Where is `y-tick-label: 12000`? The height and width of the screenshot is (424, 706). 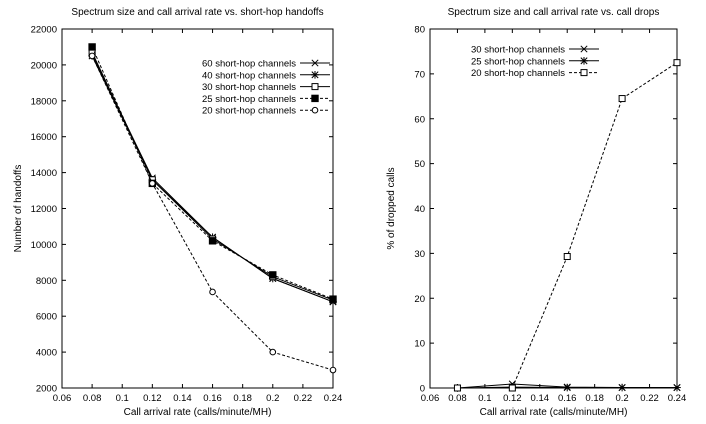
y-tick-label: 12000 is located at coordinates (44, 209).